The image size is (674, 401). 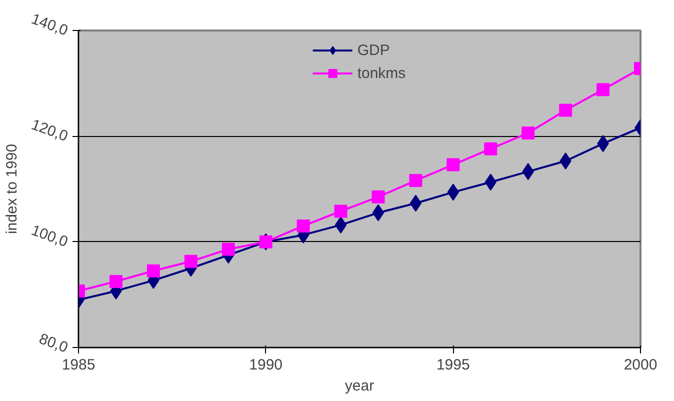 I want to click on legend-label: tonkms, so click(x=381, y=73).